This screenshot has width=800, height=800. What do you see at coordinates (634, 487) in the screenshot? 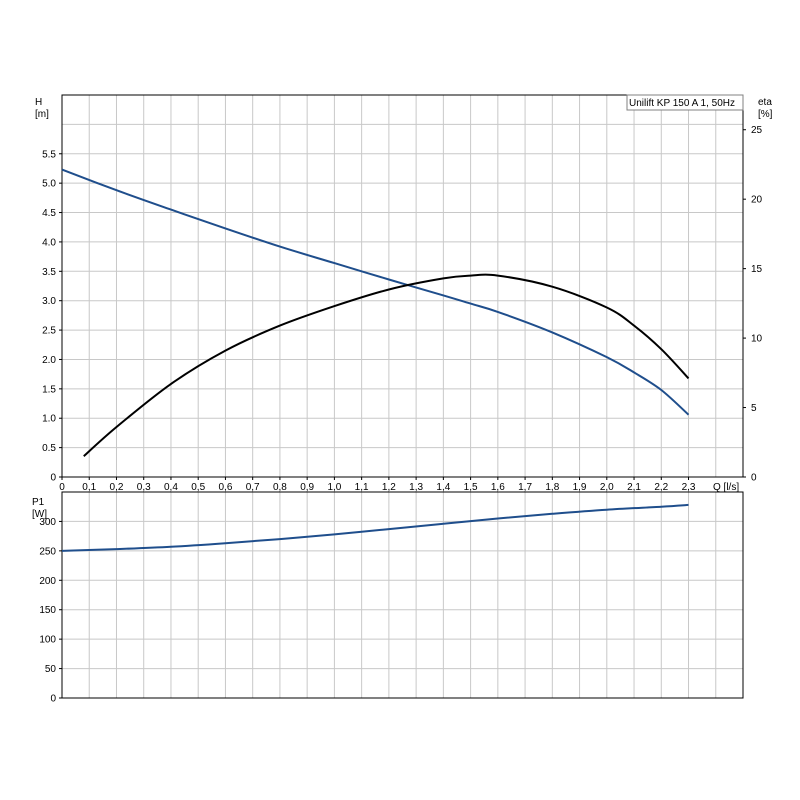
I see `x-tick-label: 2,1` at bounding box center [634, 487].